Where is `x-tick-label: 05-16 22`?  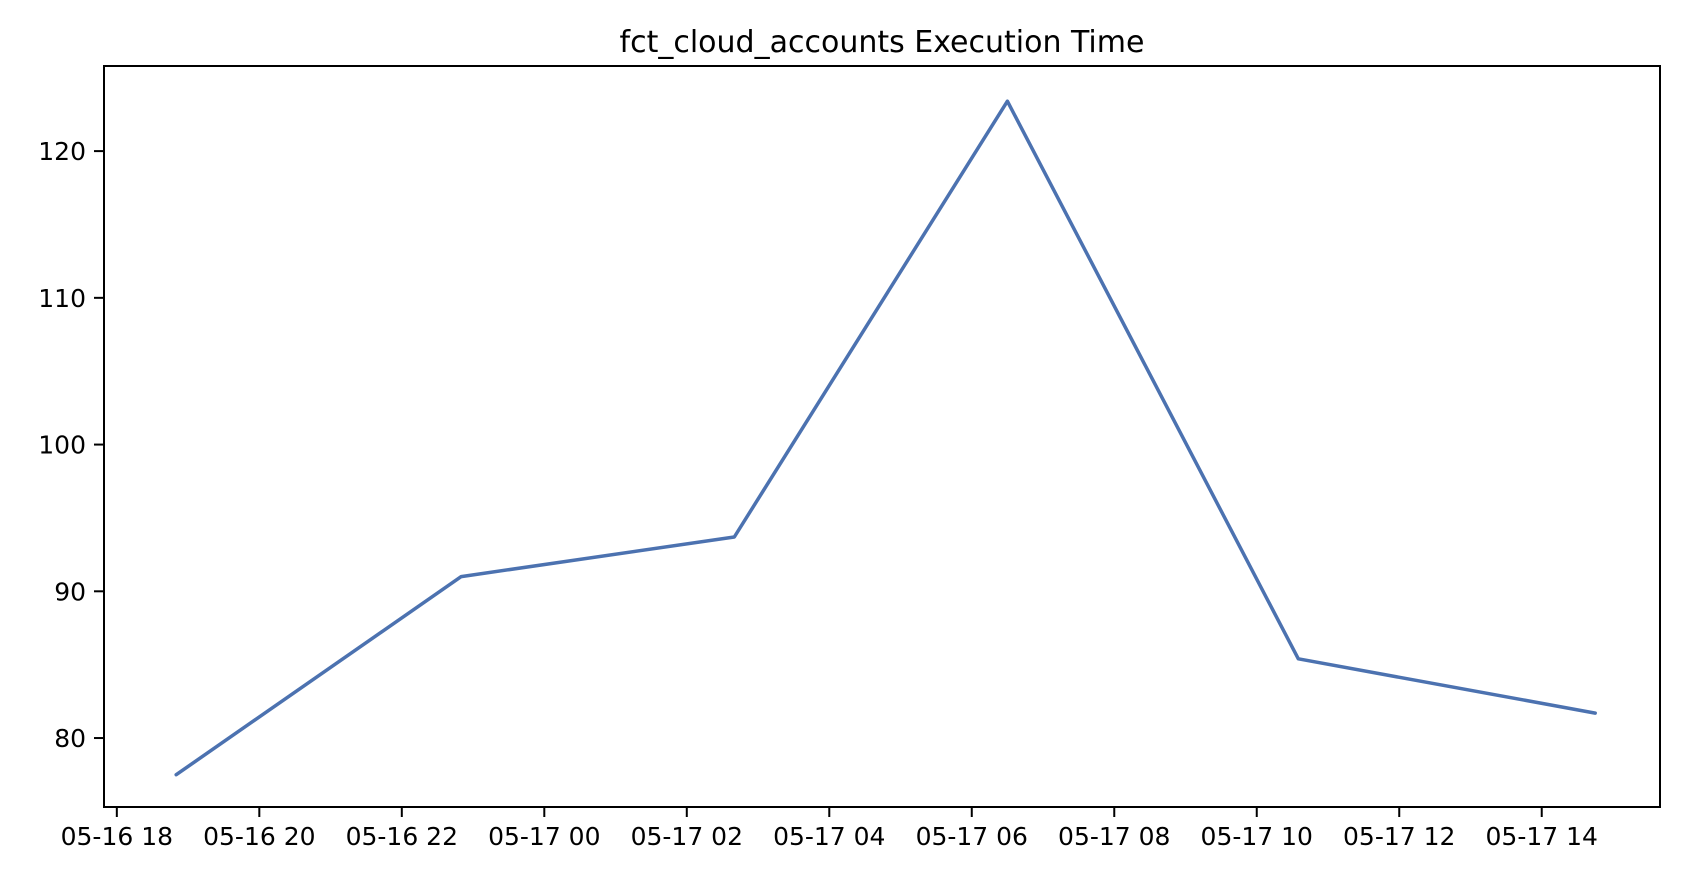
x-tick-label: 05-16 22 is located at coordinates (402, 836).